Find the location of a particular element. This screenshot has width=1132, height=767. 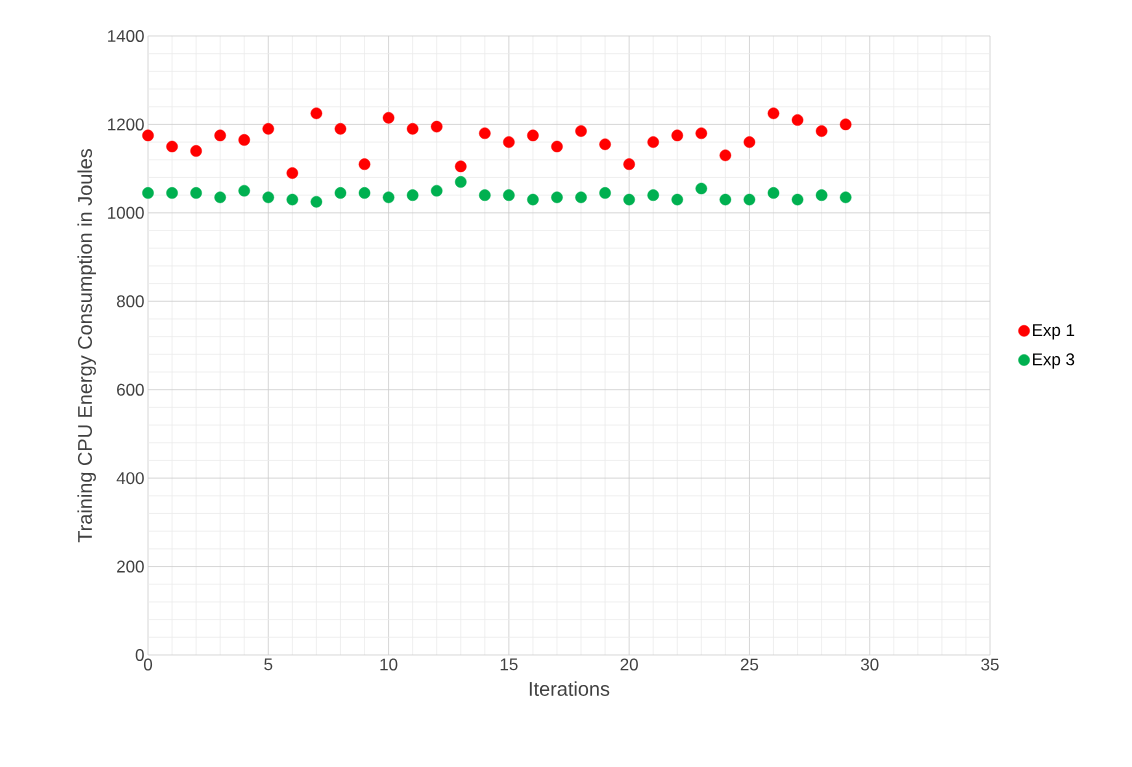

y-tick-label: 1200 is located at coordinates (126, 124).